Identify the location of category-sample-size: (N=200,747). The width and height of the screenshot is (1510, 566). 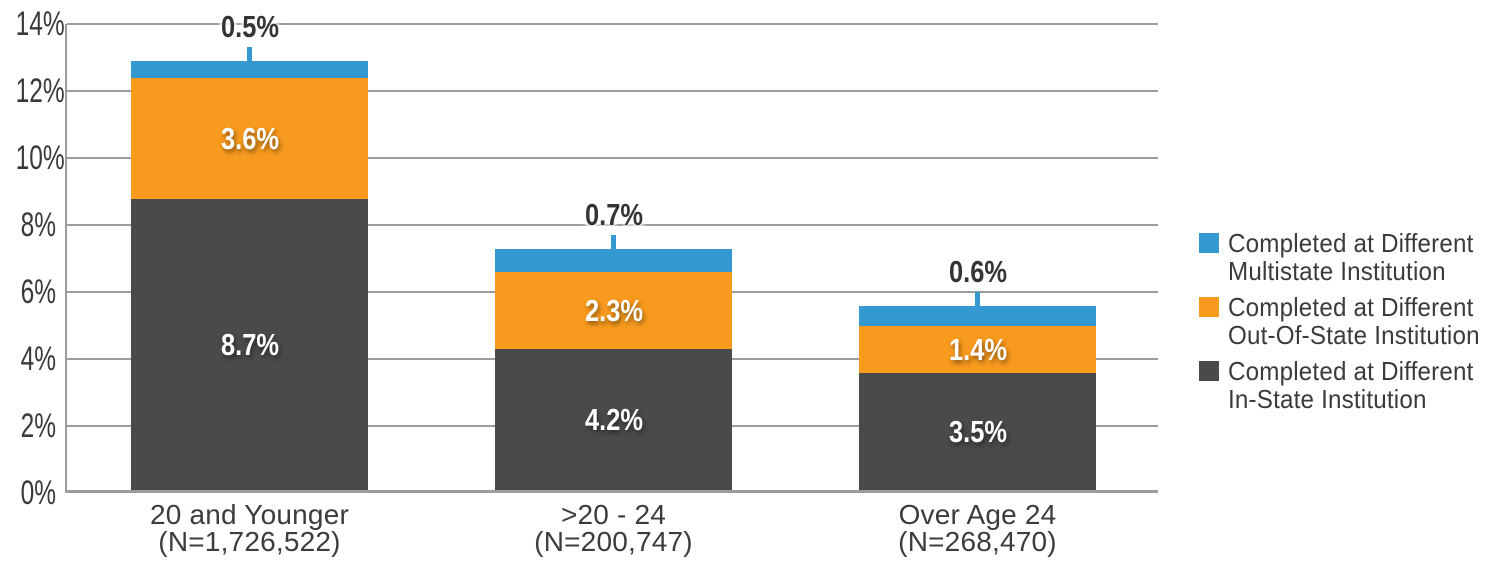
(613, 541).